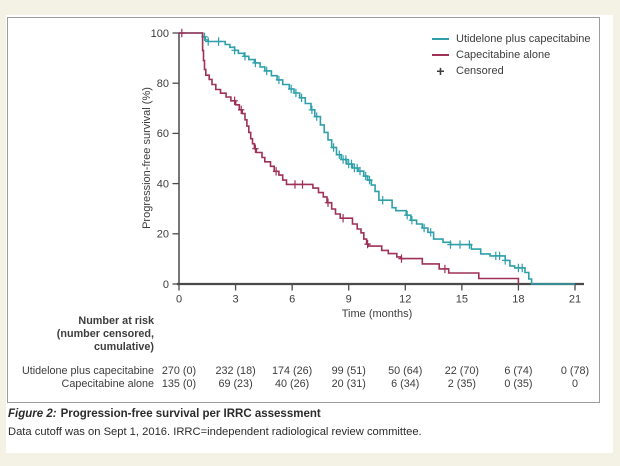 The width and height of the screenshot is (620, 466). What do you see at coordinates (440, 71) in the screenshot?
I see `censored-plus-icon: +` at bounding box center [440, 71].